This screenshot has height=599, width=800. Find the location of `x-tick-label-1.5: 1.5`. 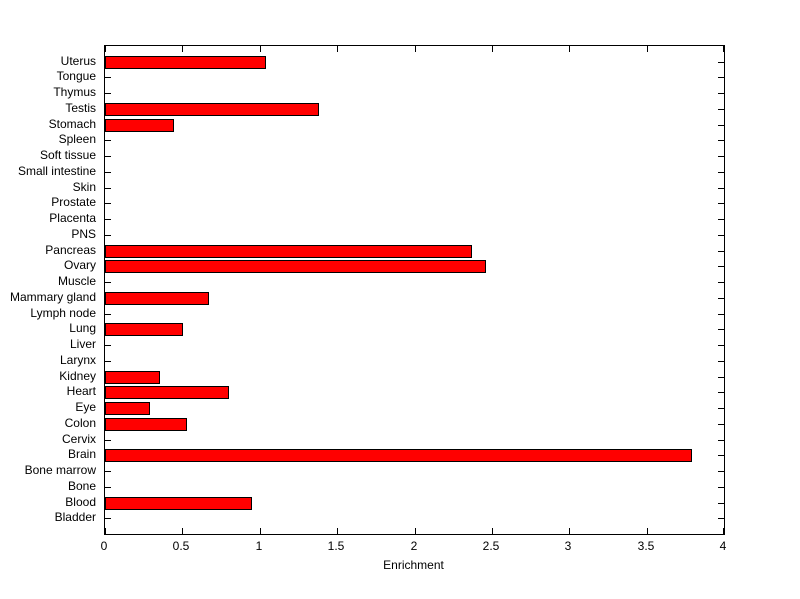

x-tick-label-1.5: 1.5 is located at coordinates (336, 546).